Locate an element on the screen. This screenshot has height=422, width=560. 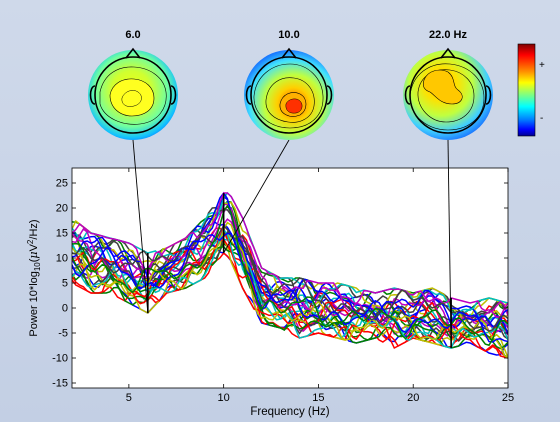
y-tick-label: -10 is located at coordinates (60, 359).